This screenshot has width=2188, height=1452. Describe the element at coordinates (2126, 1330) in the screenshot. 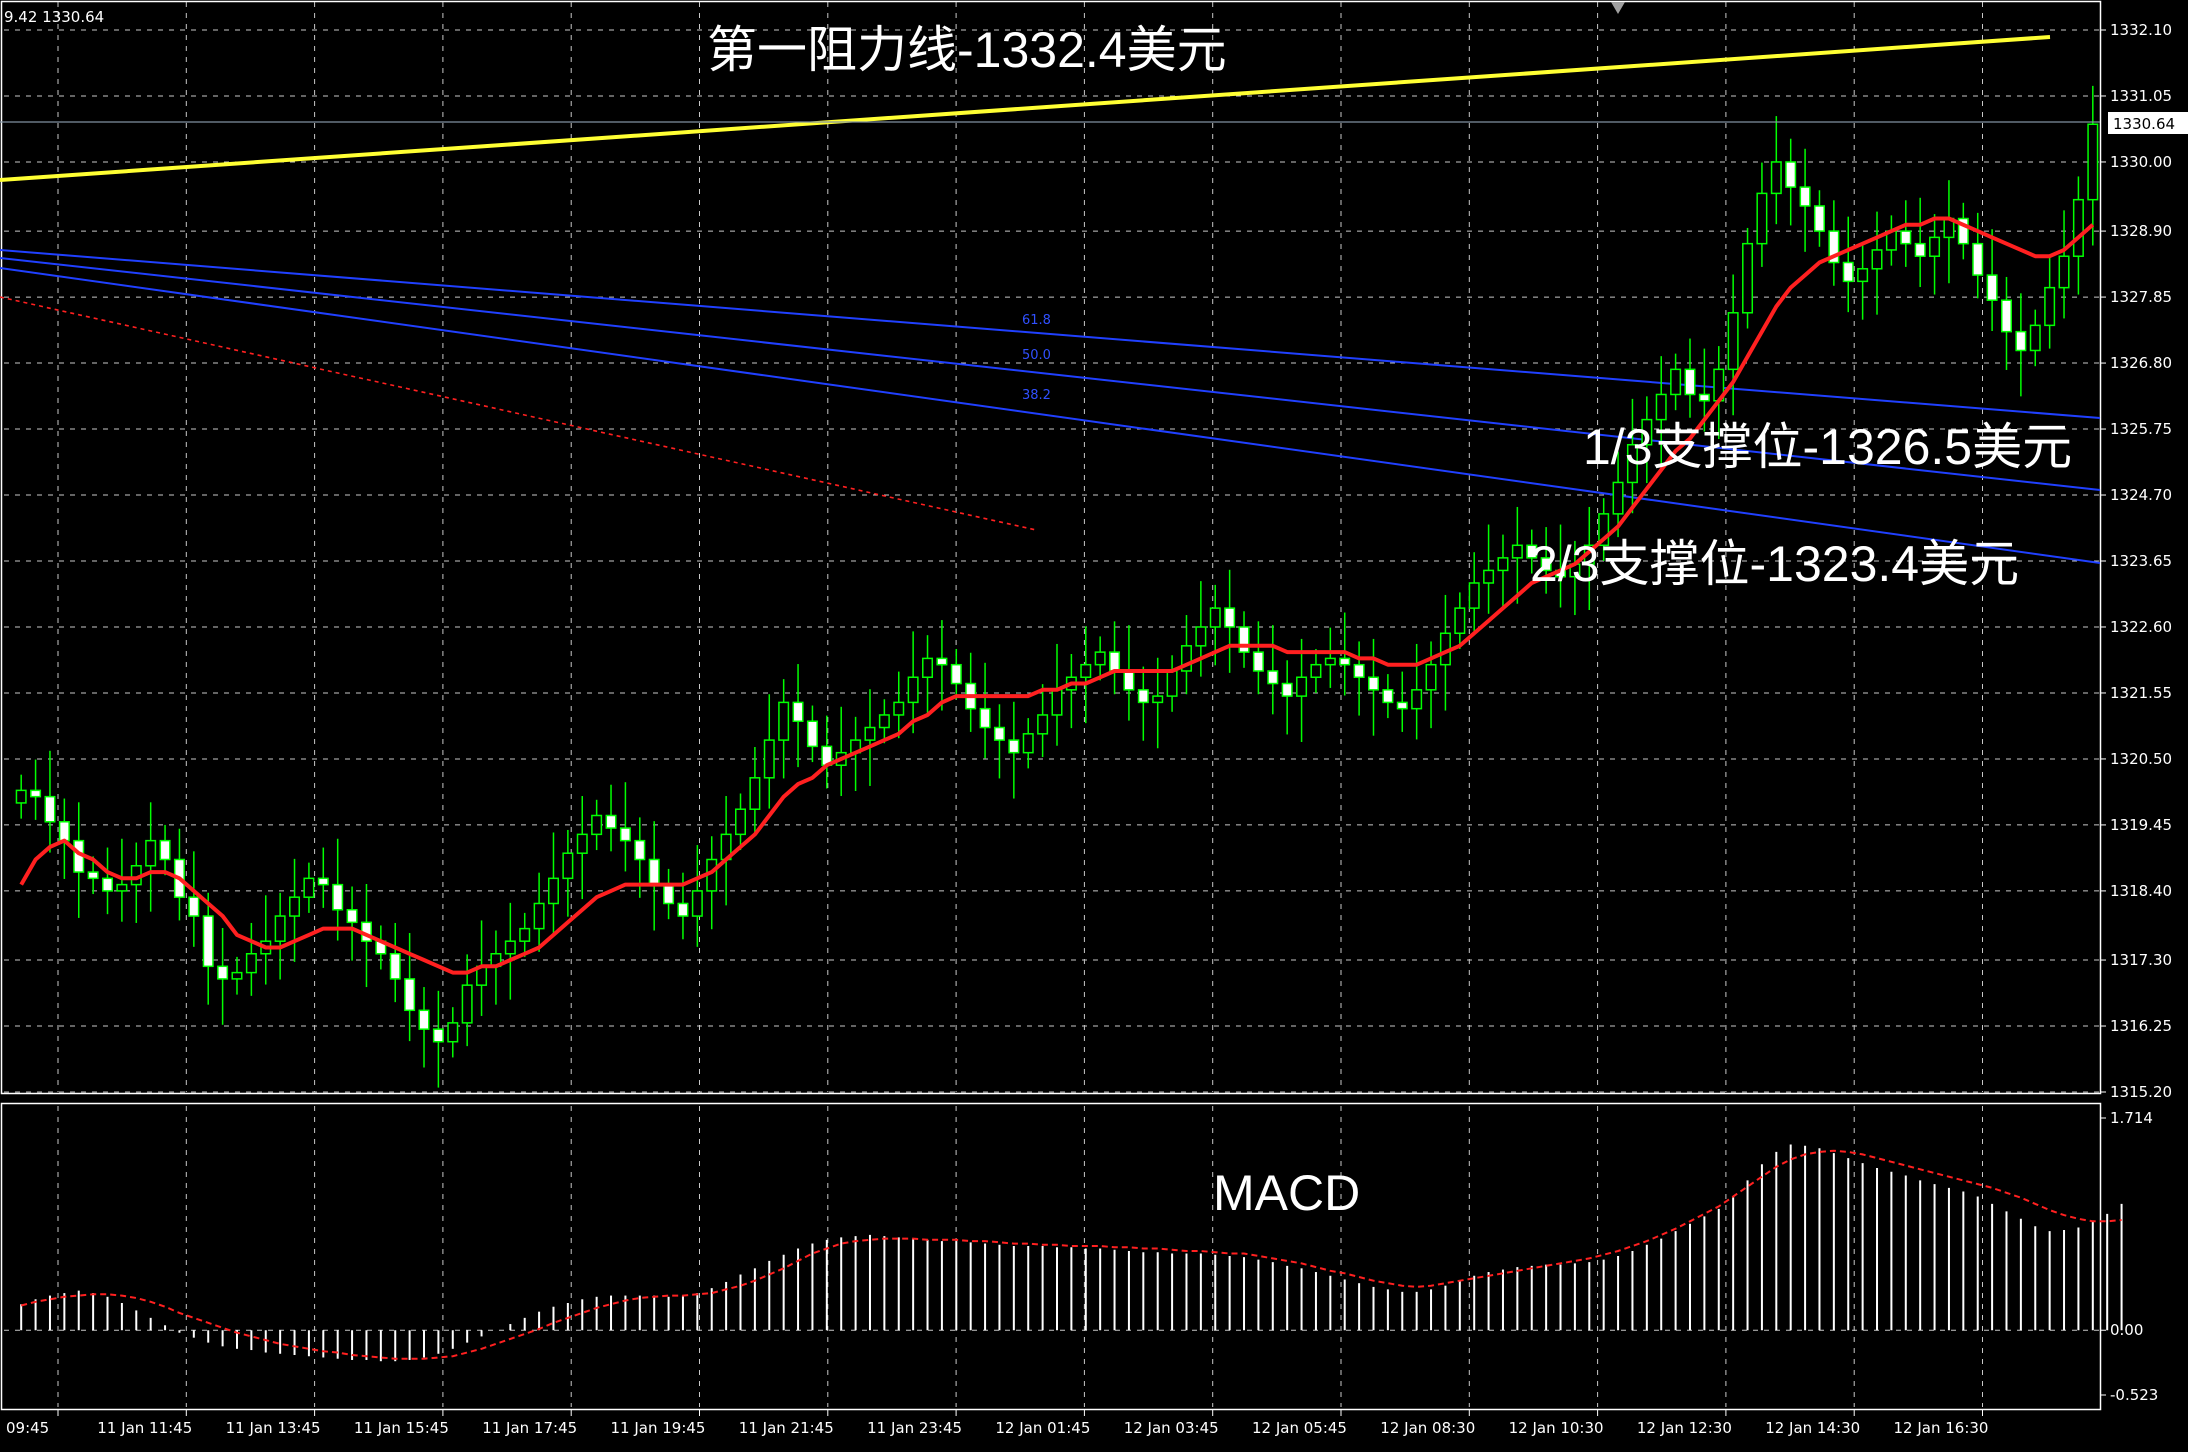

I see `macd-tick-label: 0.00` at that location.